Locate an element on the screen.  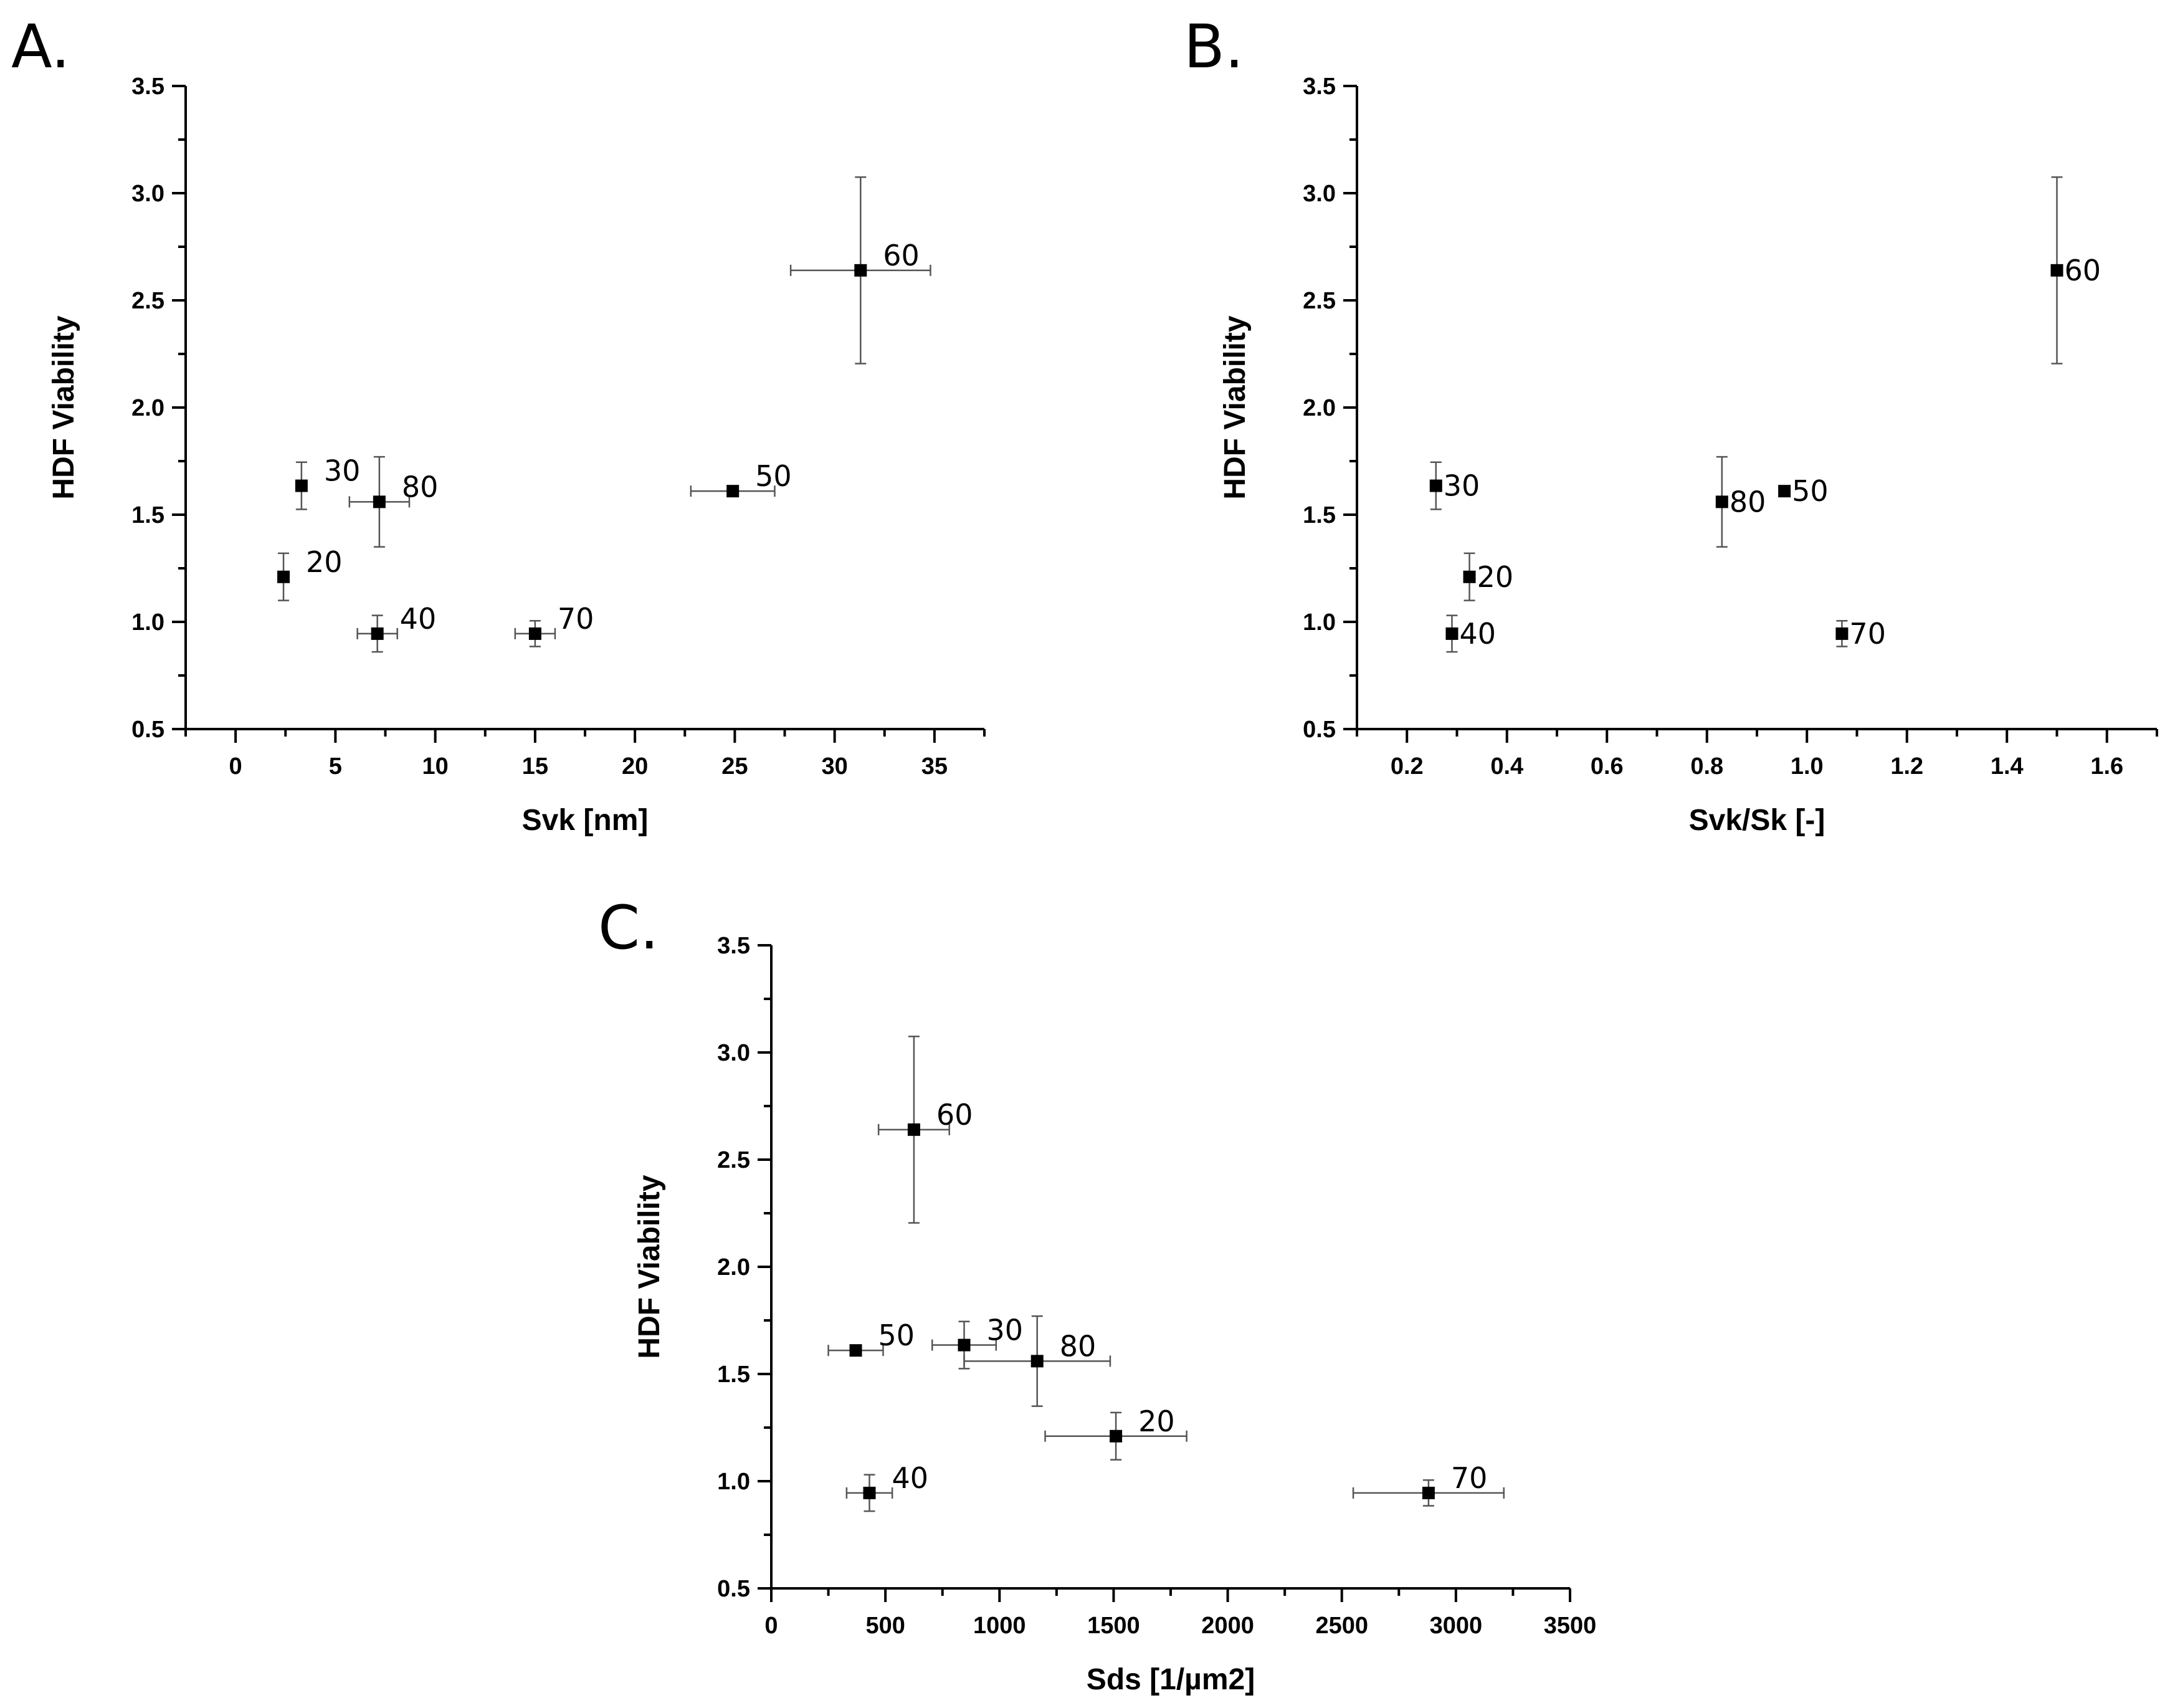
x-tick-label: 1.6 is located at coordinates (2107, 767).